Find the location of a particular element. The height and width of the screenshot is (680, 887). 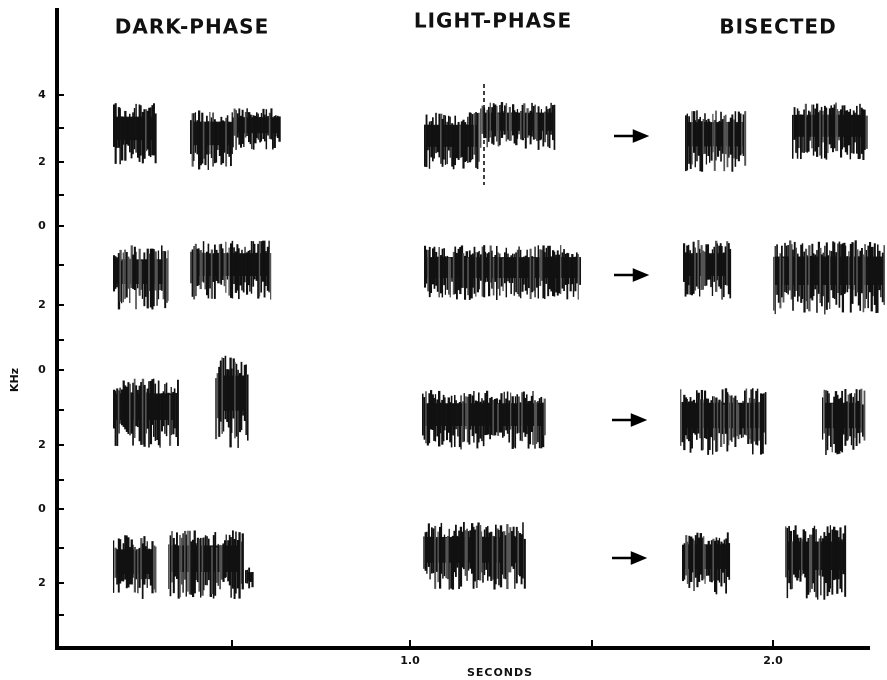

spectrogram is located at coordinates (484, 420).